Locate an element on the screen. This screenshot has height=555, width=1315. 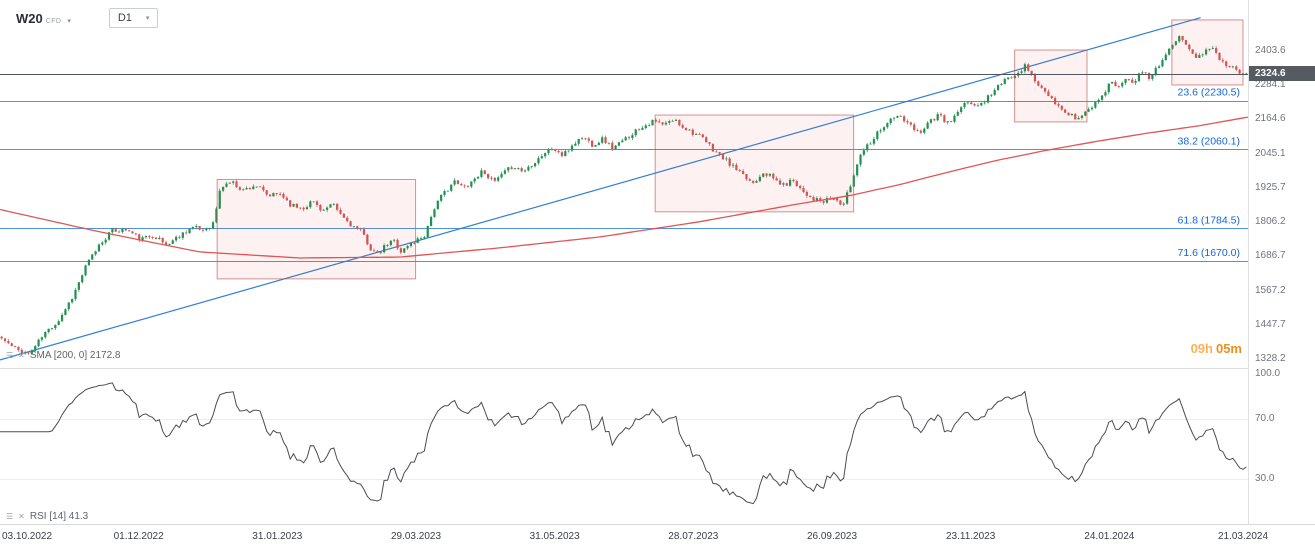
highlight-box is located at coordinates (316, 229).